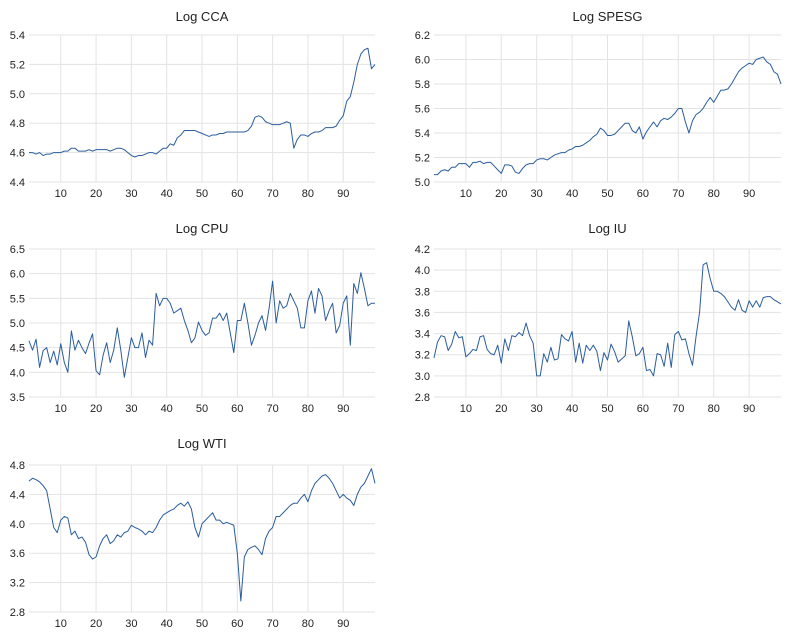  I want to click on y-tick-label: 4.2, so click(422, 250).